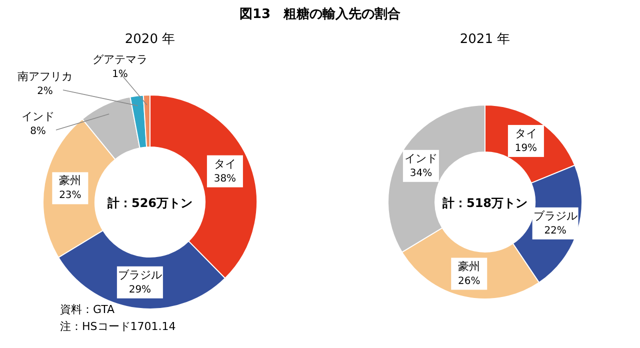 Image resolution: width=640 pixels, height=348 pixels. I want to click on text: 計：518万トン, so click(484, 203).